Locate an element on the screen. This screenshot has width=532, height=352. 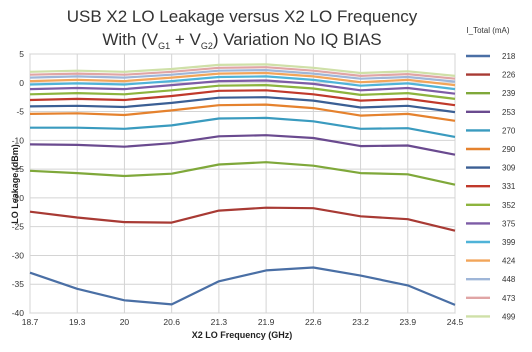
y-tick-label: -15 is located at coordinates (18, 169).